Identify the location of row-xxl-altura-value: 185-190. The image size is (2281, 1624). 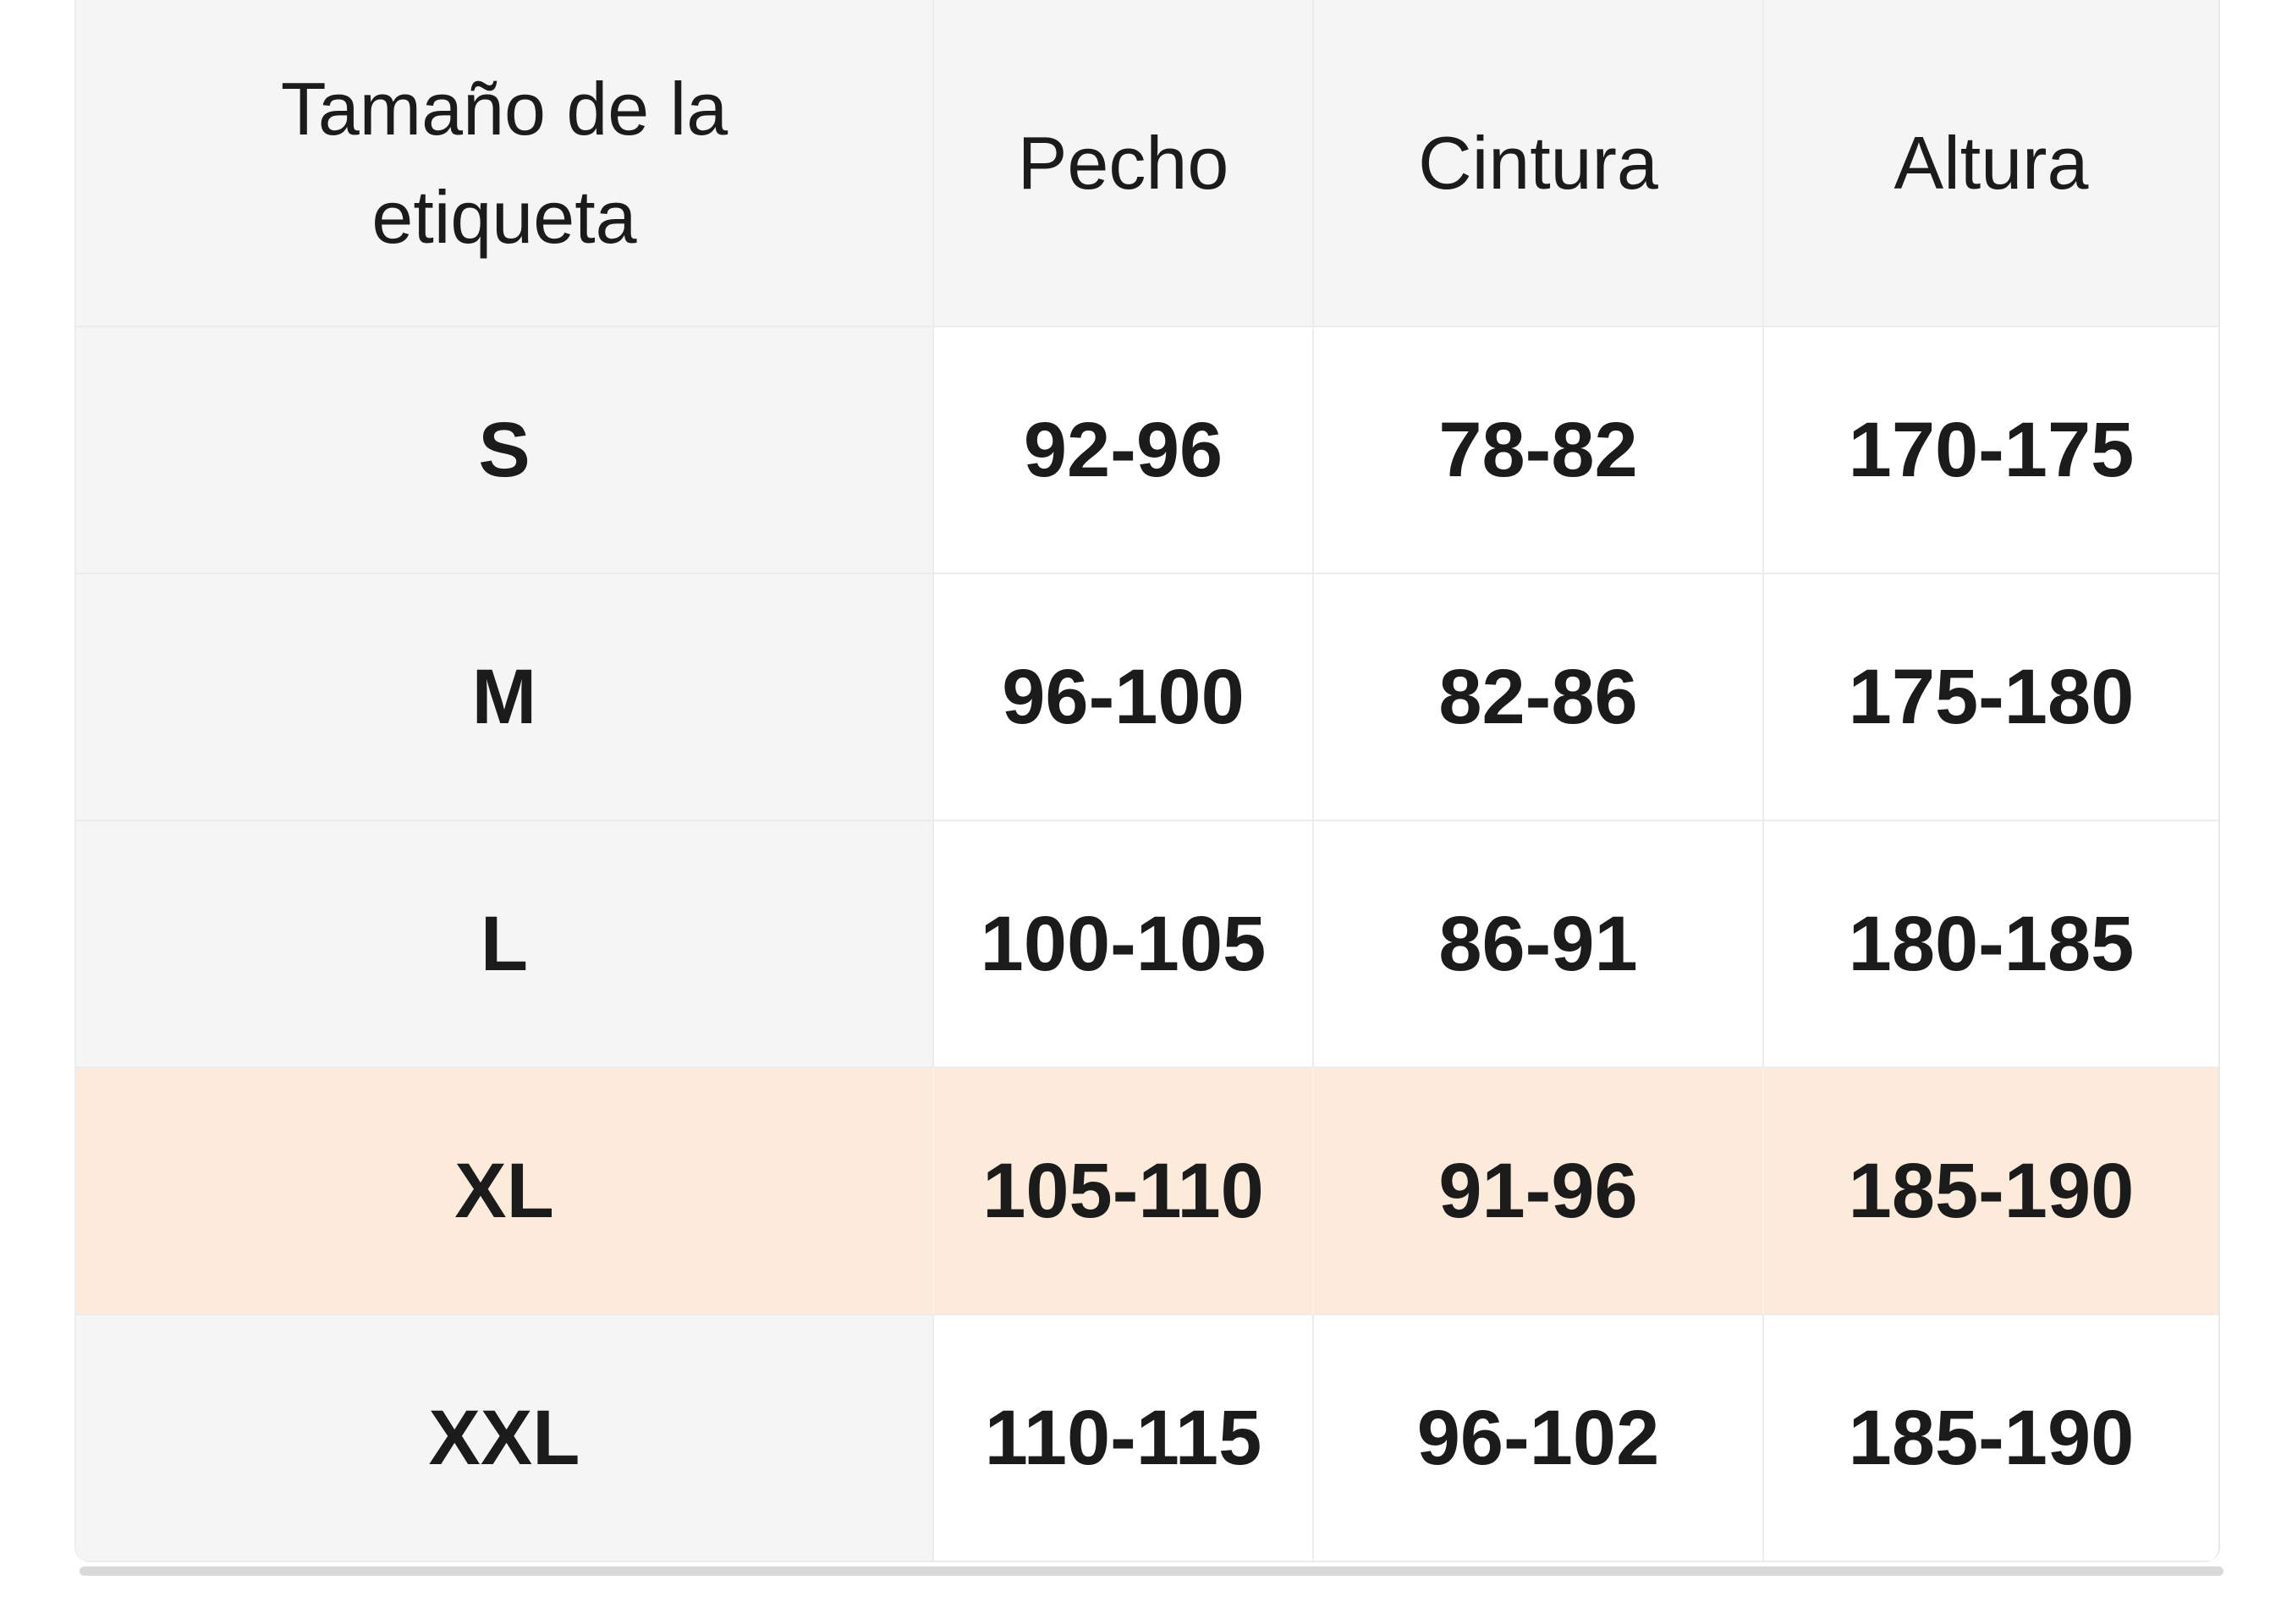
(1991, 1439).